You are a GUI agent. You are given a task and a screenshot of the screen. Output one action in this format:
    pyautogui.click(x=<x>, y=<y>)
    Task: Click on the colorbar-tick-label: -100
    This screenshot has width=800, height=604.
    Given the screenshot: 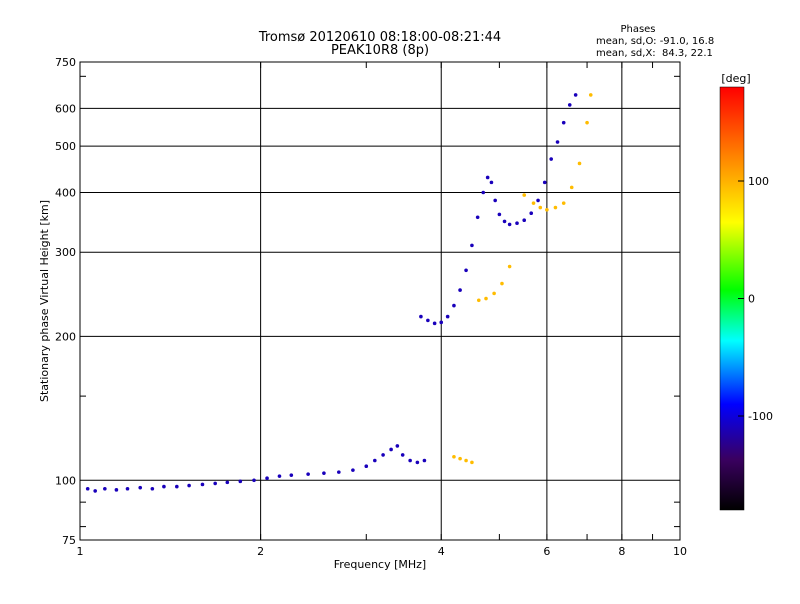 What is the action you would take?
    pyautogui.click(x=760, y=416)
    